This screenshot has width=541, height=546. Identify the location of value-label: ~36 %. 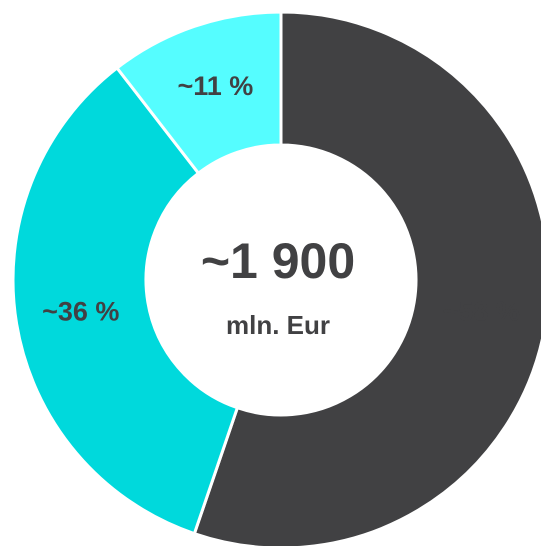
(80, 311).